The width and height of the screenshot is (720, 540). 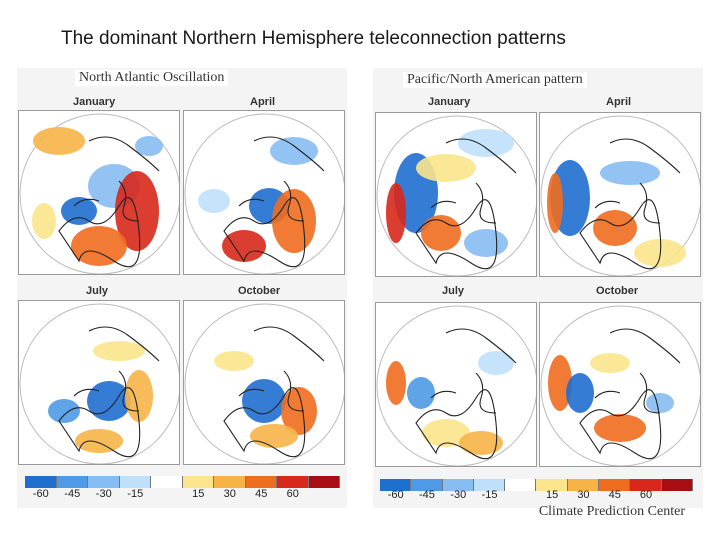 What do you see at coordinates (99, 192) in the screenshot?
I see `nao-map-january` at bounding box center [99, 192].